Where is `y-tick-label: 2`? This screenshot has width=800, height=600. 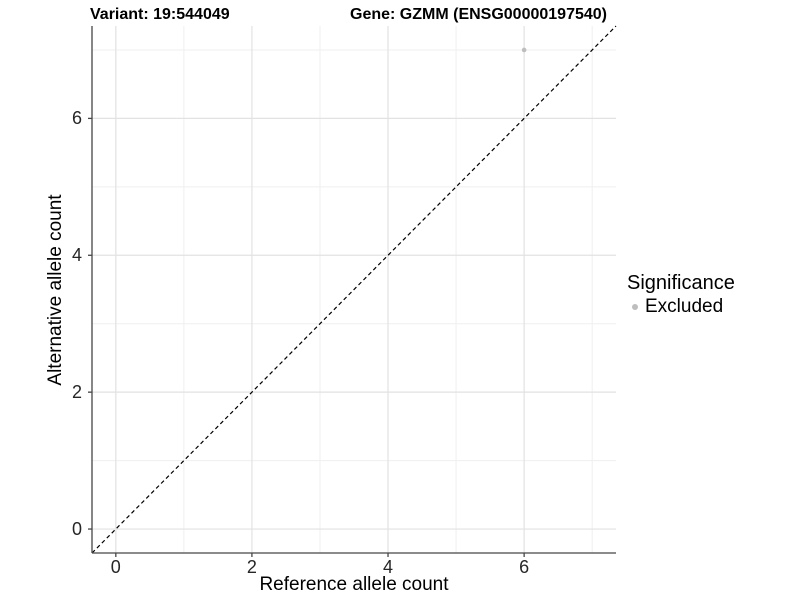
y-tick-label: 2 is located at coordinates (76, 392).